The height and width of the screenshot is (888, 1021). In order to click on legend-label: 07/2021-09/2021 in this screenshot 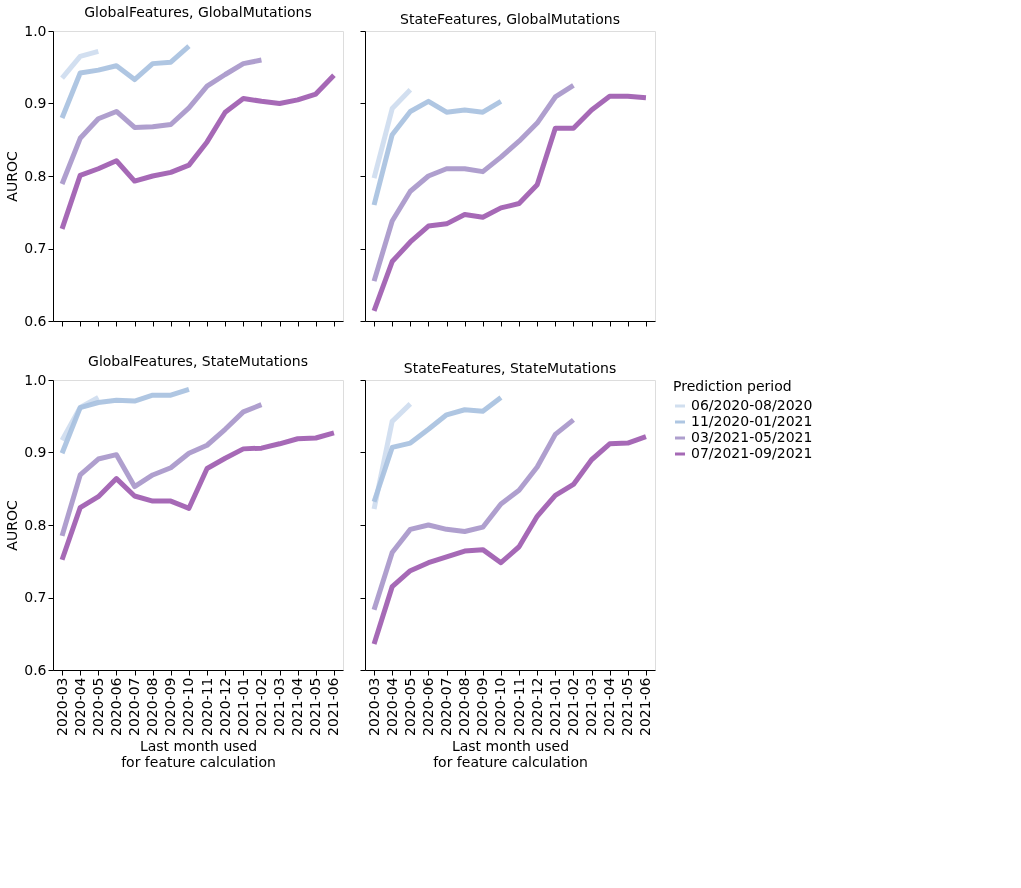, I will do `click(752, 453)`.